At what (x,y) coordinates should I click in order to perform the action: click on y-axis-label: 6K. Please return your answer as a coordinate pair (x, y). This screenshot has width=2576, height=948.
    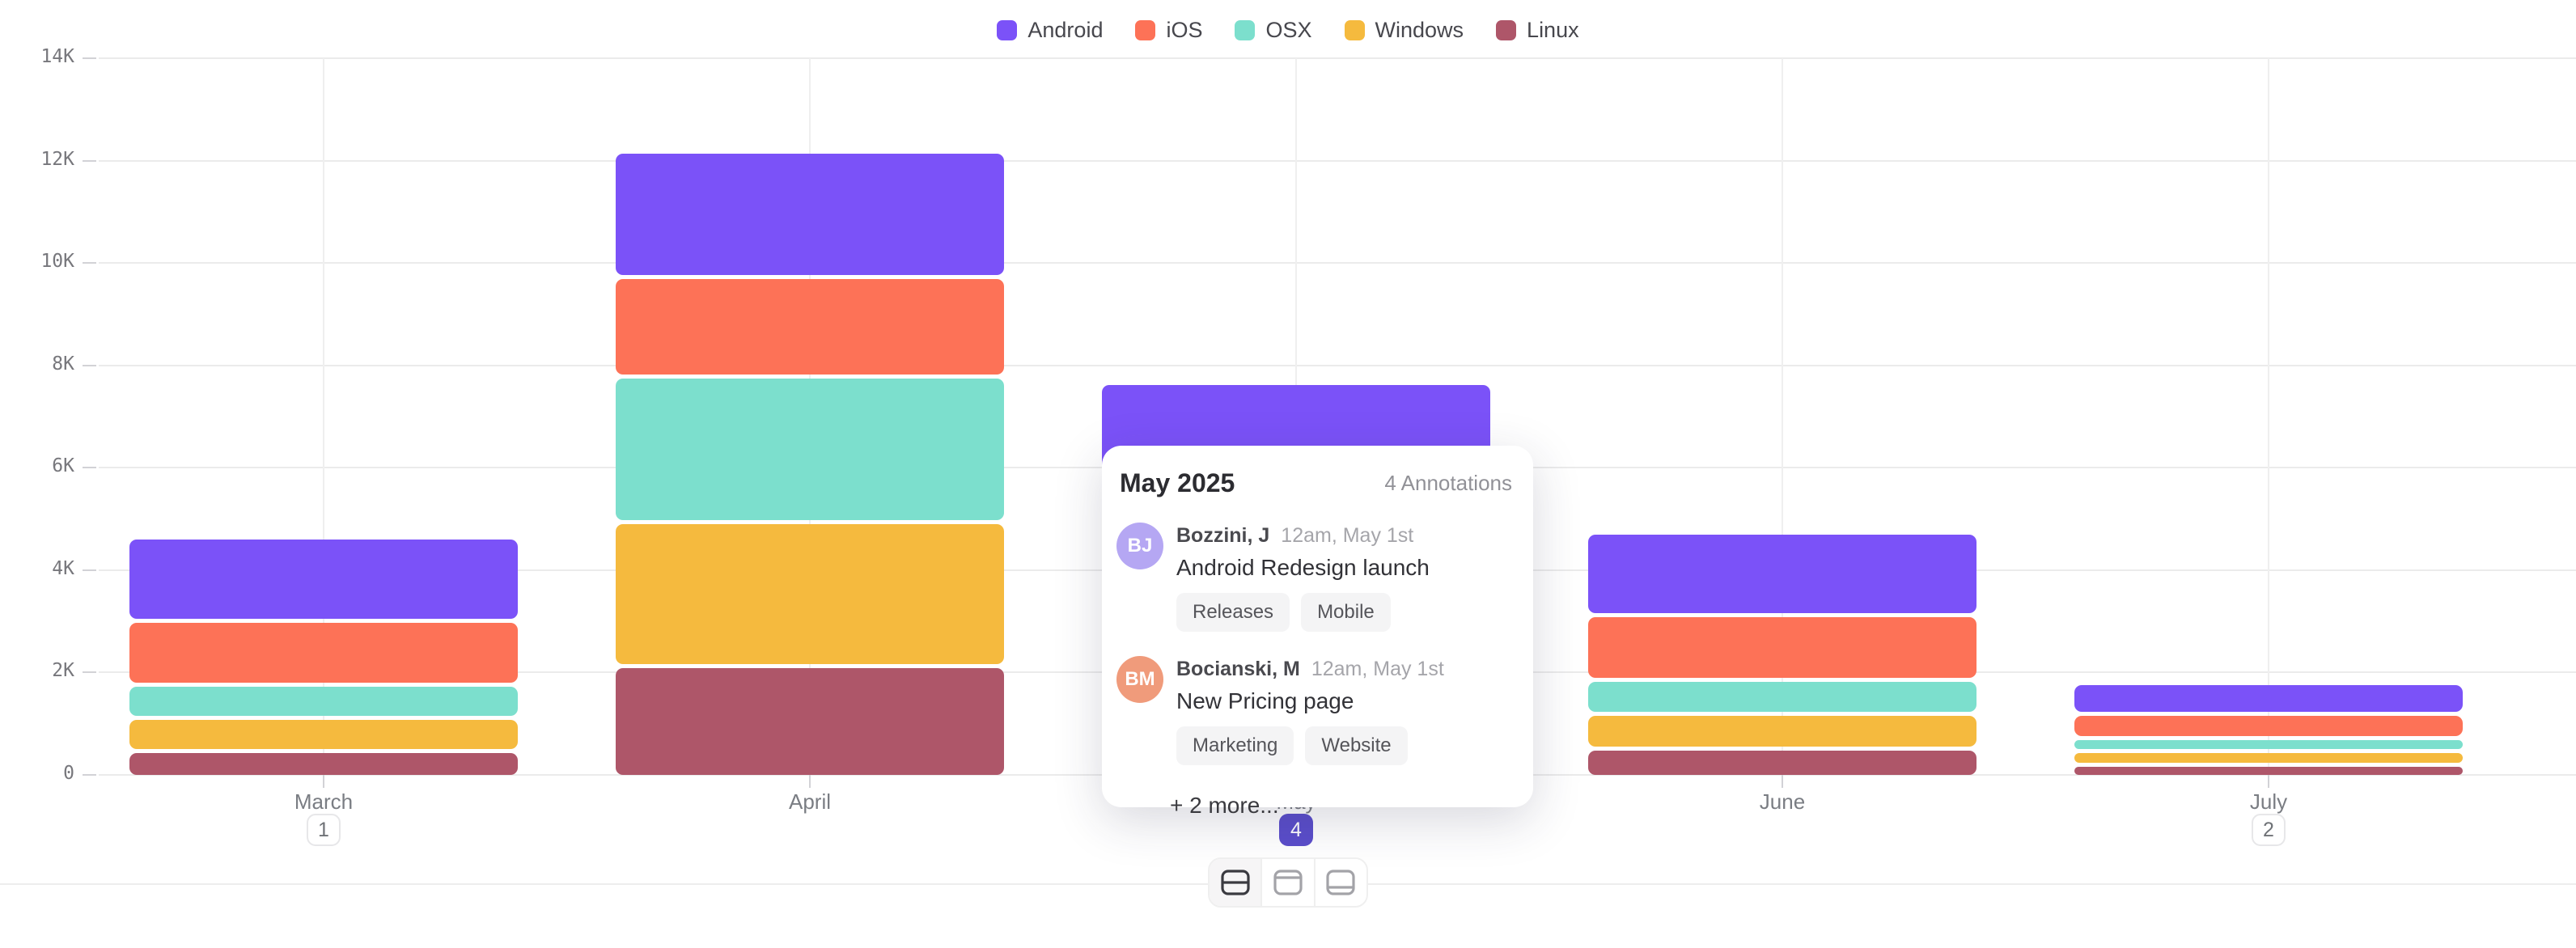
    Looking at the image, I should click on (63, 466).